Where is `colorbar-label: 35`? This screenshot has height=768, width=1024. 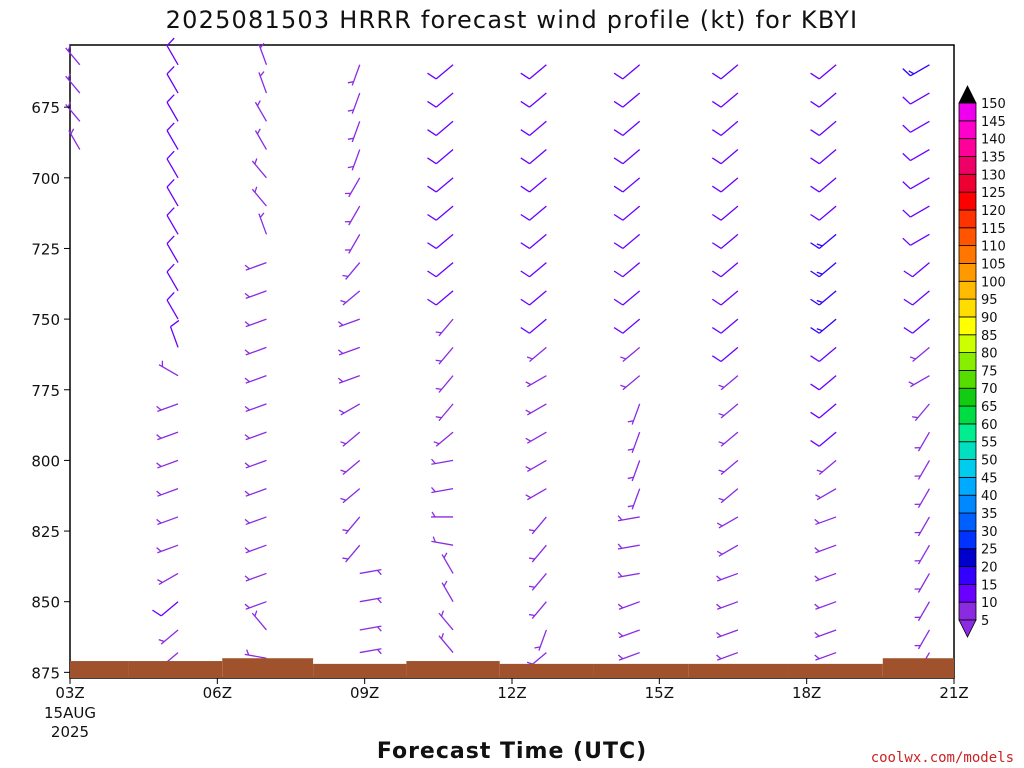 colorbar-label: 35 is located at coordinates (989, 514).